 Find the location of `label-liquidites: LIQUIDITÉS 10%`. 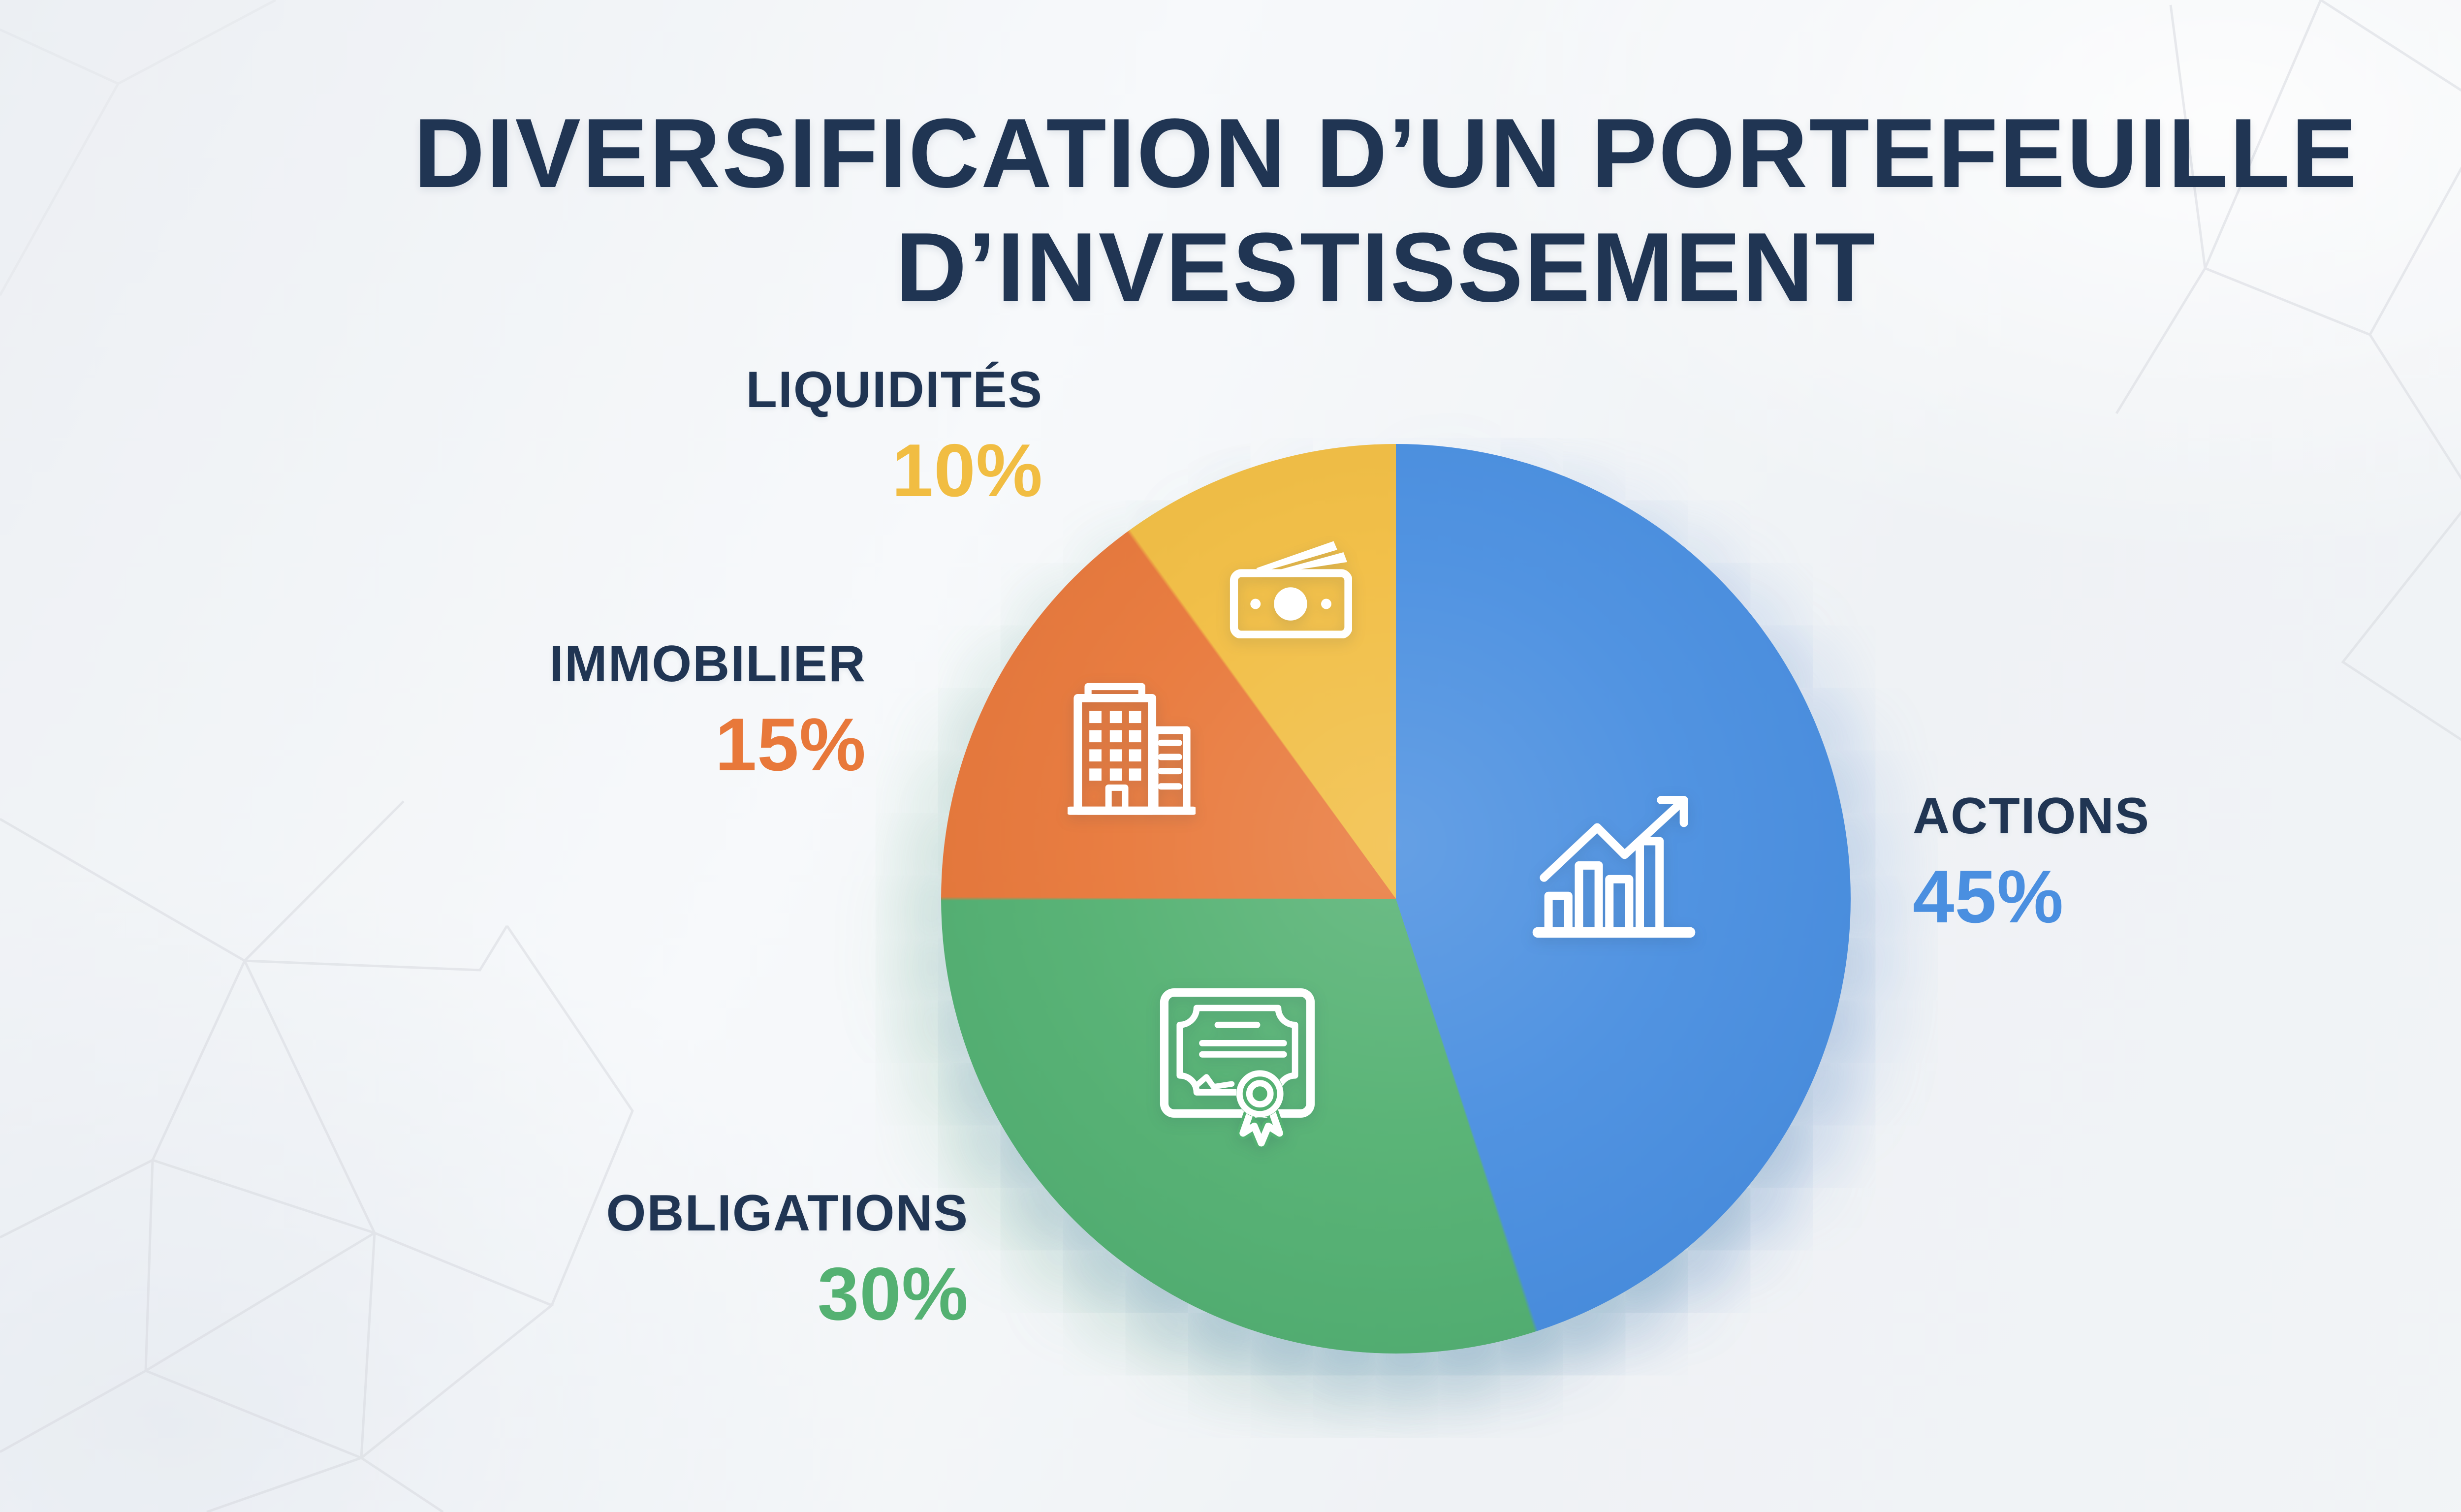

label-liquidites: LIQUIDITÉS 10% is located at coordinates (894, 436).